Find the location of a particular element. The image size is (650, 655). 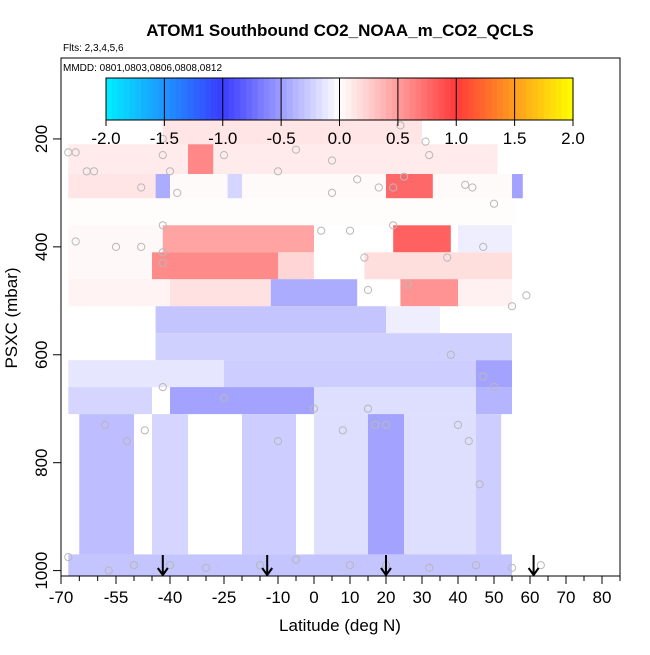

y-axis-label: PSXC (mbar) is located at coordinates (11, 317).